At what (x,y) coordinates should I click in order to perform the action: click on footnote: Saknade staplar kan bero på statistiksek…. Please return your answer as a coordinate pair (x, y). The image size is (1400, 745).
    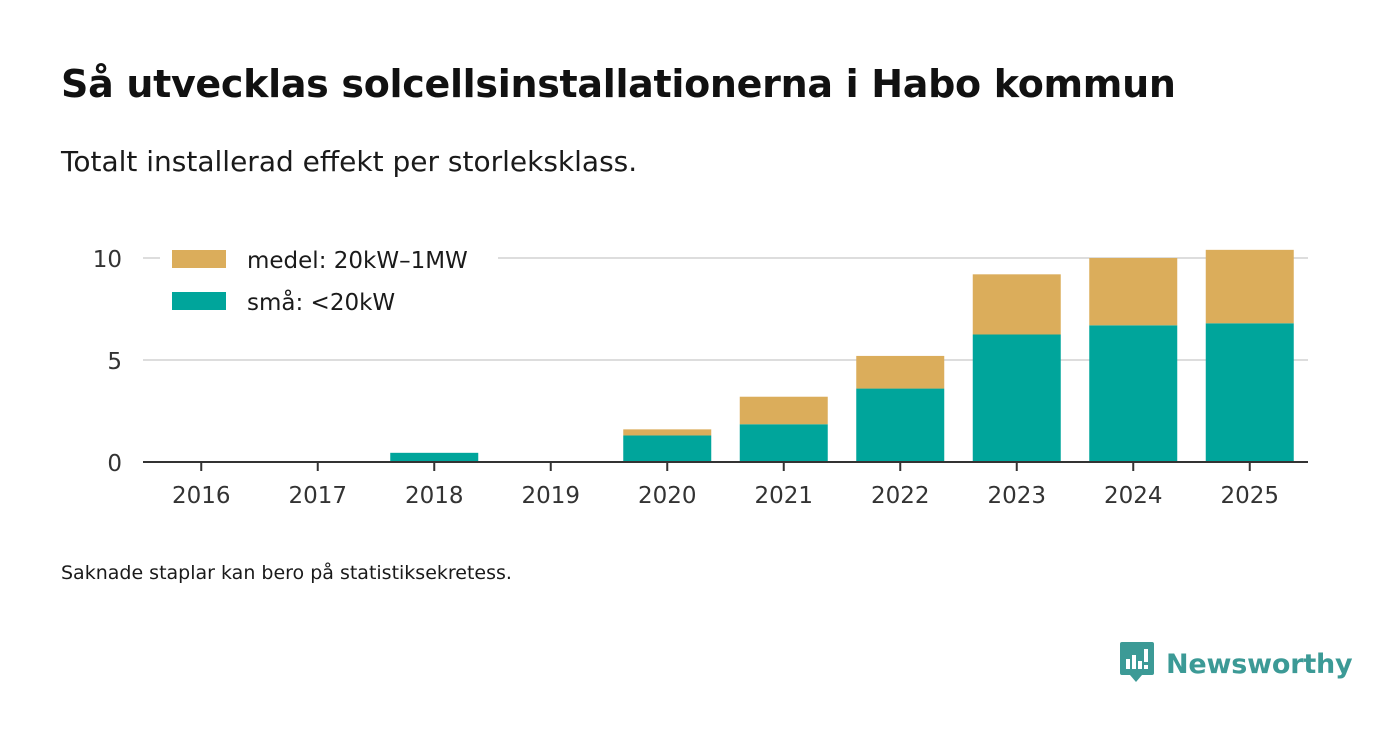
    Looking at the image, I should click on (286, 573).